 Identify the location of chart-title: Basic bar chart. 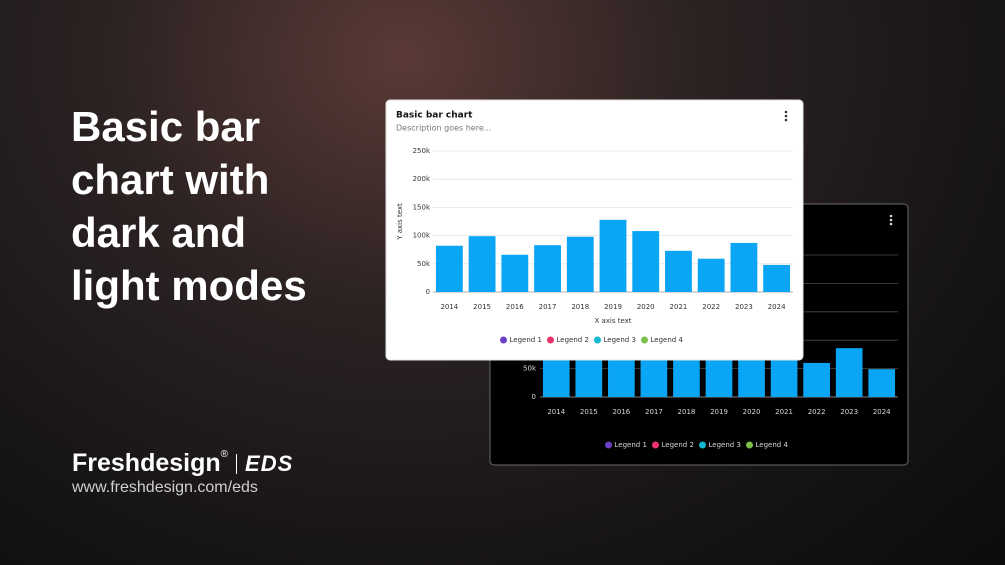
(434, 116).